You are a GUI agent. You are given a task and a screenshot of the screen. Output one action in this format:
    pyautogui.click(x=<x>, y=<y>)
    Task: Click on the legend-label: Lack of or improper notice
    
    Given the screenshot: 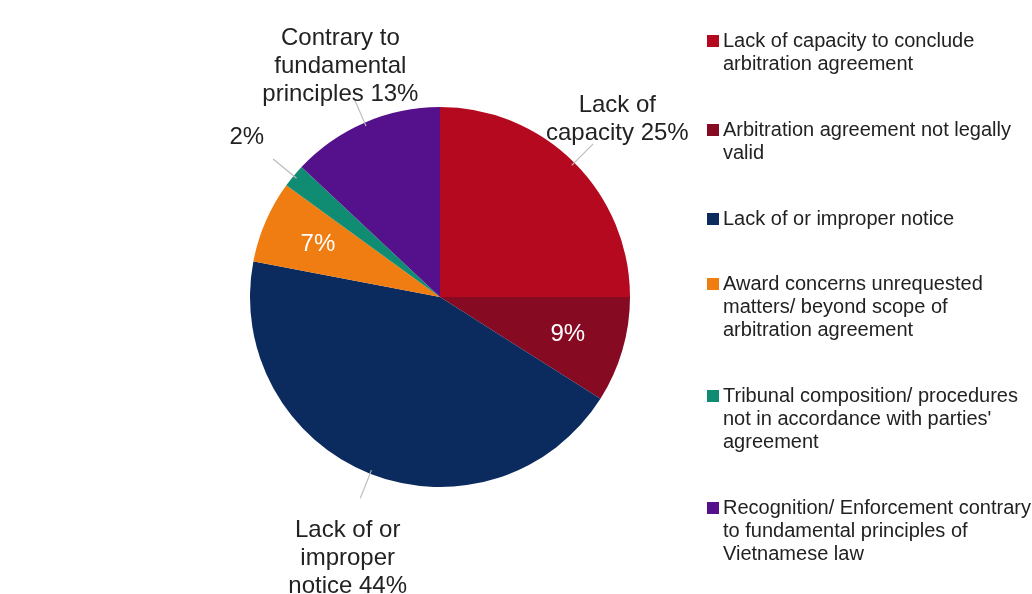 What is the action you would take?
    pyautogui.click(x=839, y=218)
    